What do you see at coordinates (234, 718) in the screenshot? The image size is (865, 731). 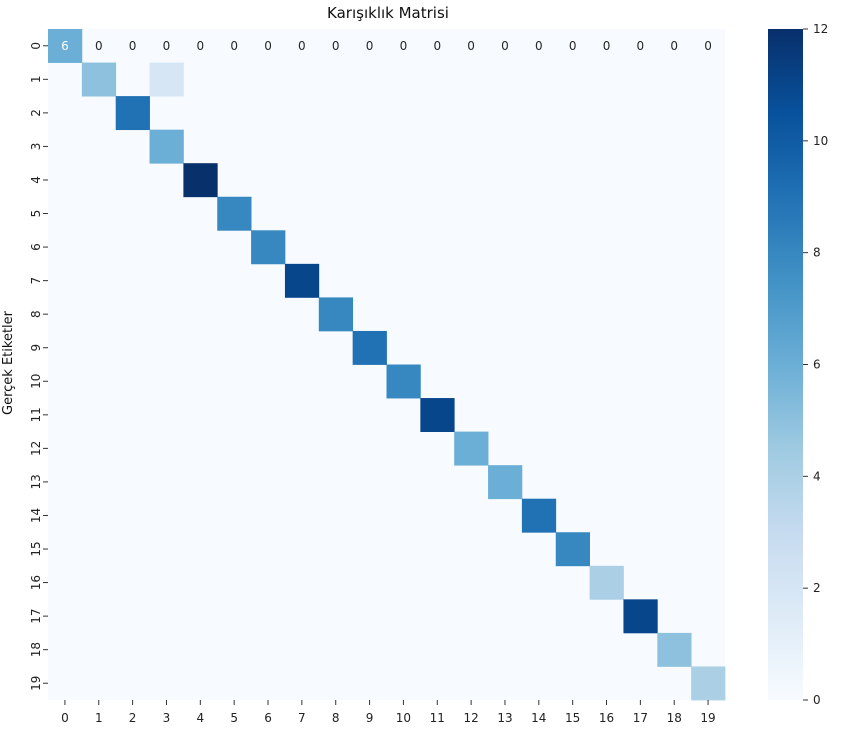 I see `x-tick-label: 5` at bounding box center [234, 718].